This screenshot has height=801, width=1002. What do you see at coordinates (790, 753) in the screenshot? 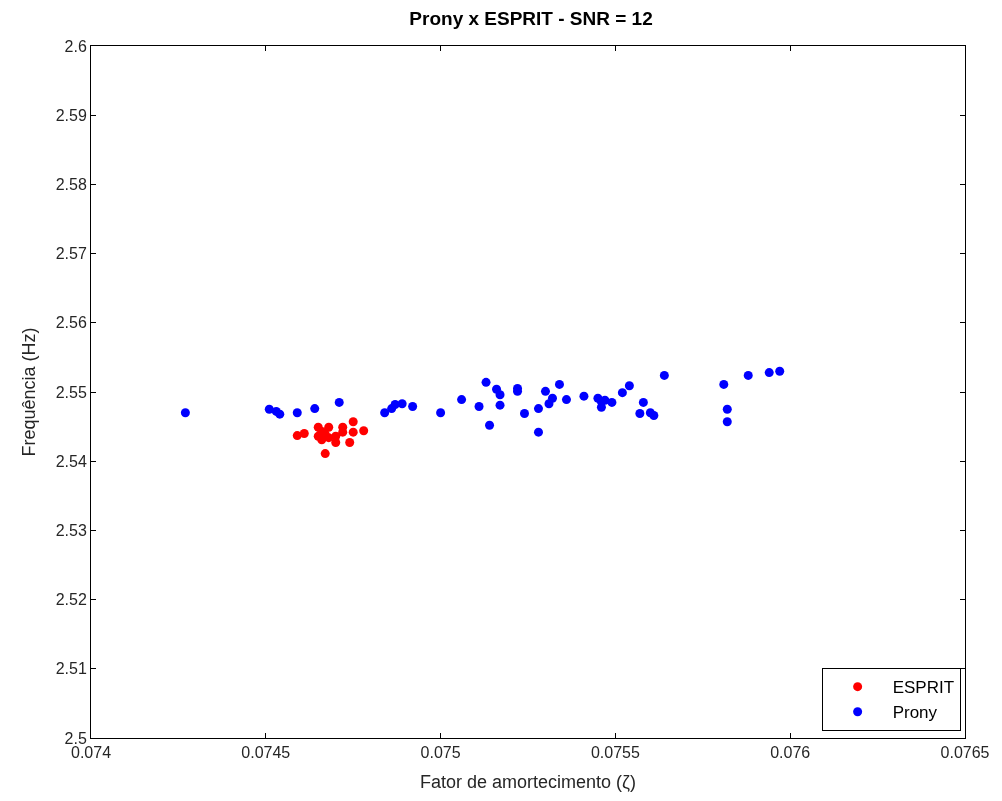
I see `x-tick-label: 0.076` at bounding box center [790, 753].